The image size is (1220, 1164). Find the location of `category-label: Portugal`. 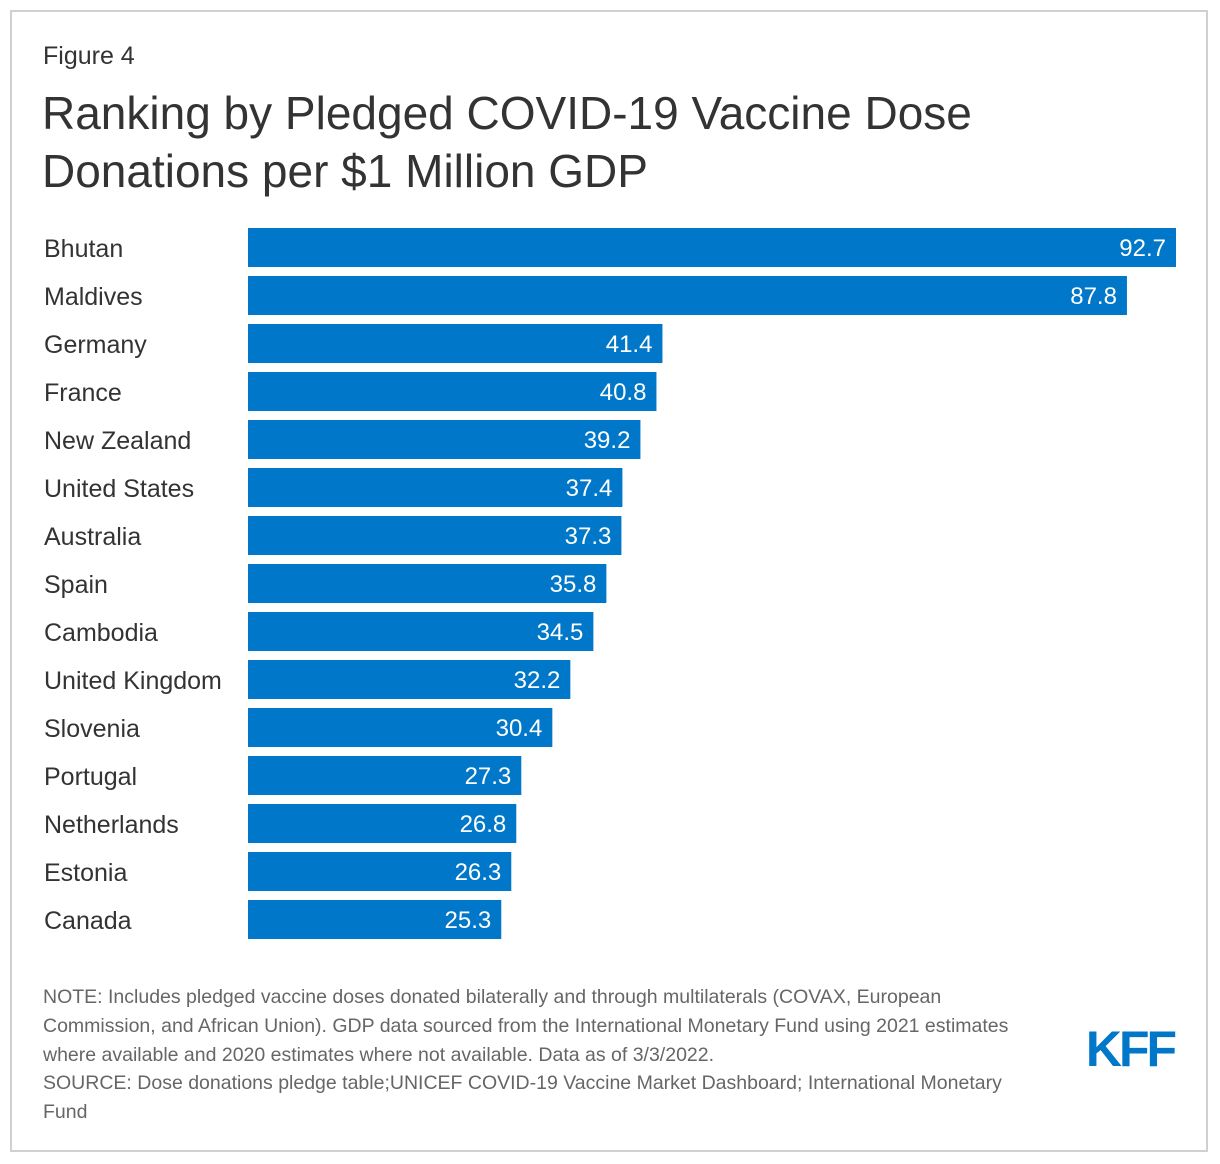

category-label: Portugal is located at coordinates (90, 777).